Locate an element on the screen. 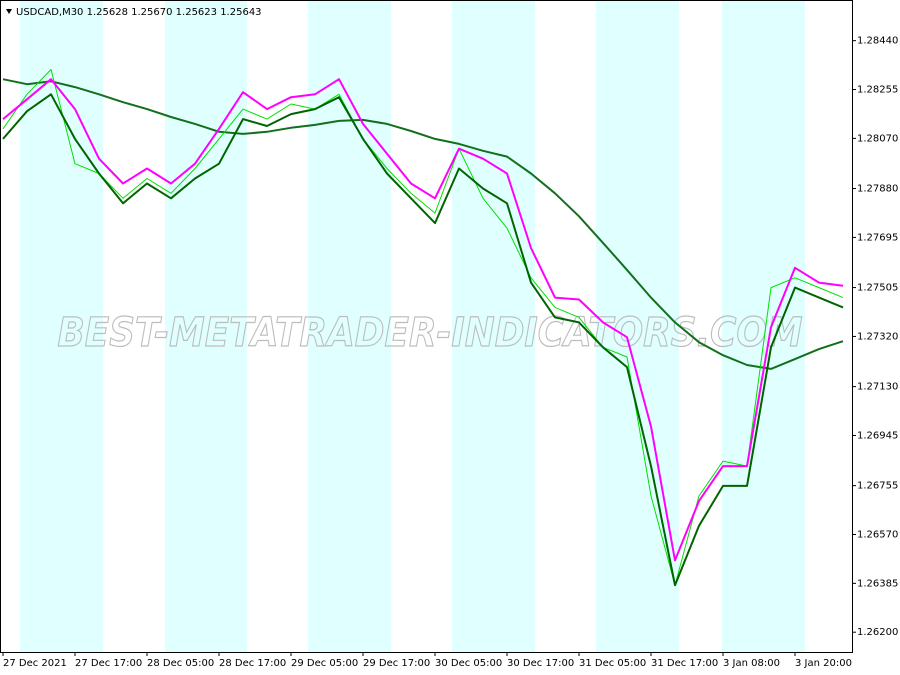 Image resolution: width=900 pixels, height=675 pixels. x-tick-label: 29 Dec 05:00 is located at coordinates (324, 663).